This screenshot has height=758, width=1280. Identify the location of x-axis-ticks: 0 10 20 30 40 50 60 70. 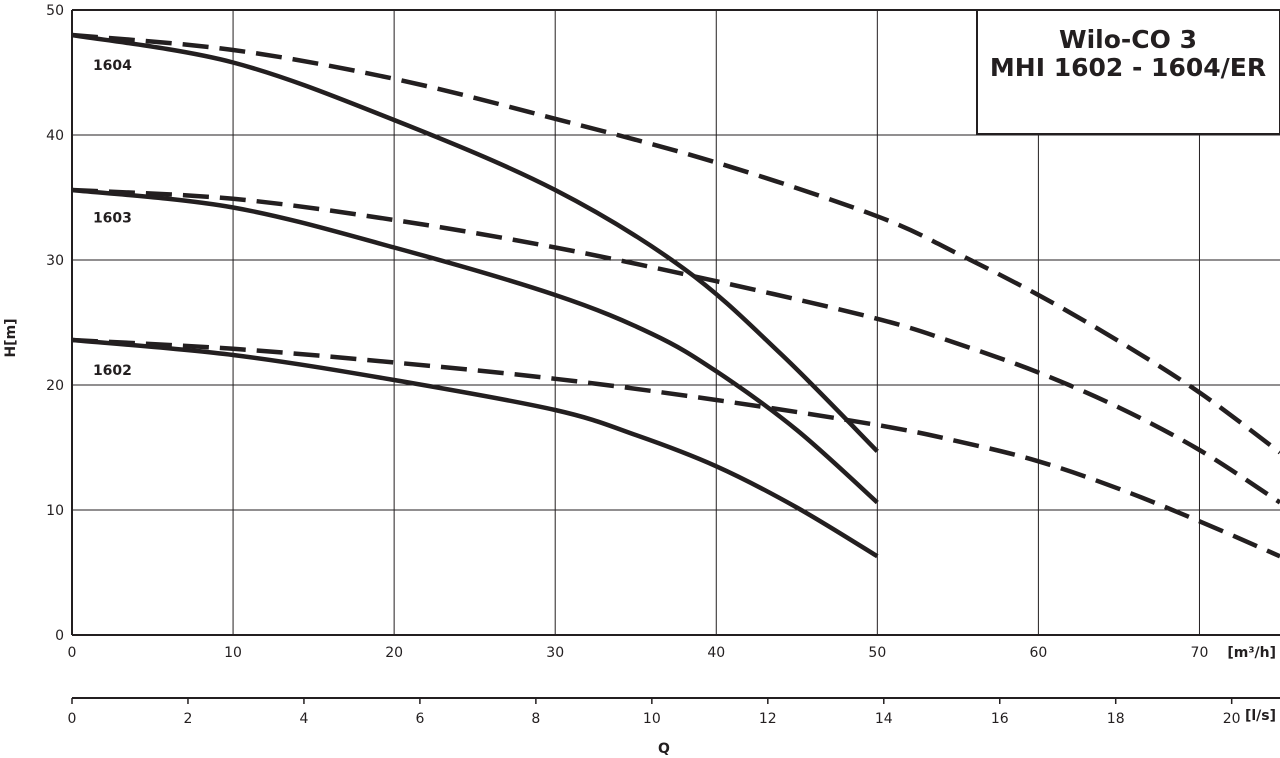
(638, 653).